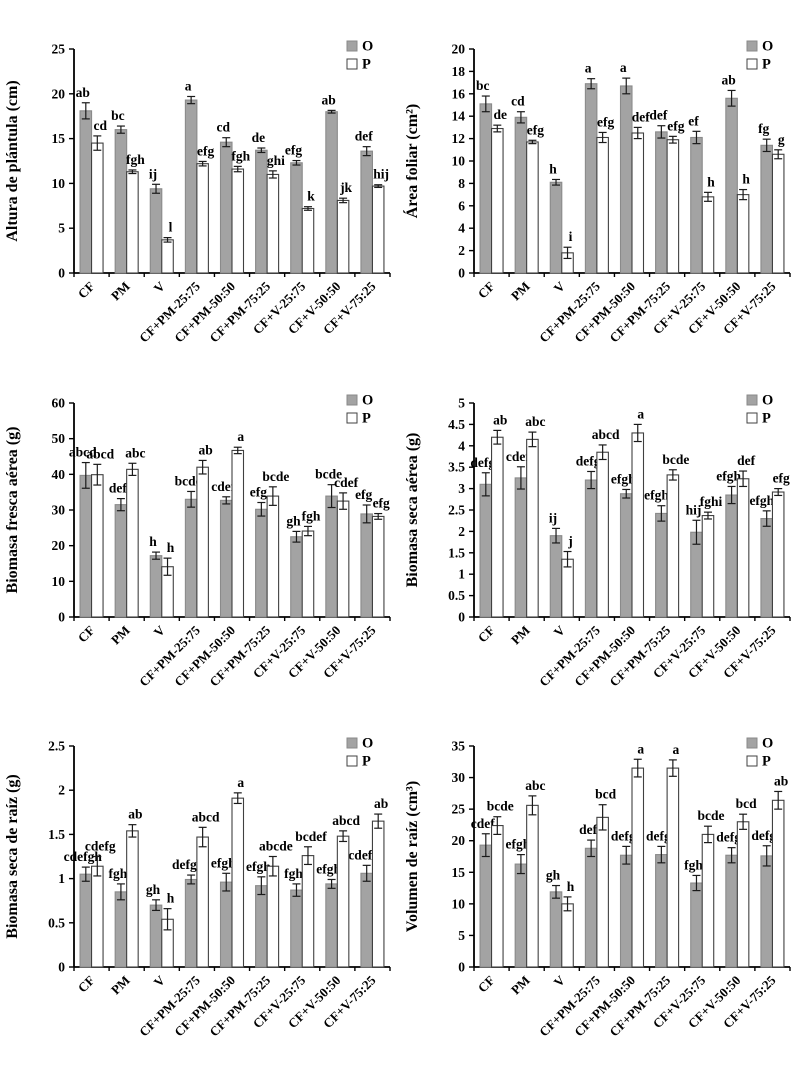 Image resolution: width=800 pixels, height=1066 pixels. What do you see at coordinates (781, 139) in the screenshot?
I see `significance-letter: g` at bounding box center [781, 139].